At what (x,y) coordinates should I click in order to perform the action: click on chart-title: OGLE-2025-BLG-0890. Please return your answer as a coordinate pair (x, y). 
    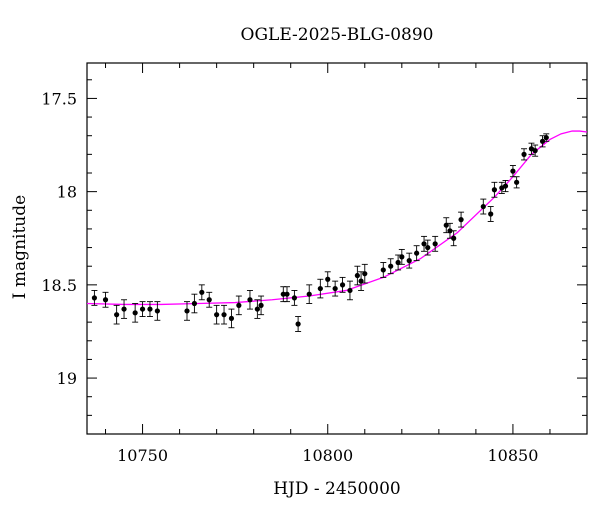
    Looking at the image, I should click on (337, 35).